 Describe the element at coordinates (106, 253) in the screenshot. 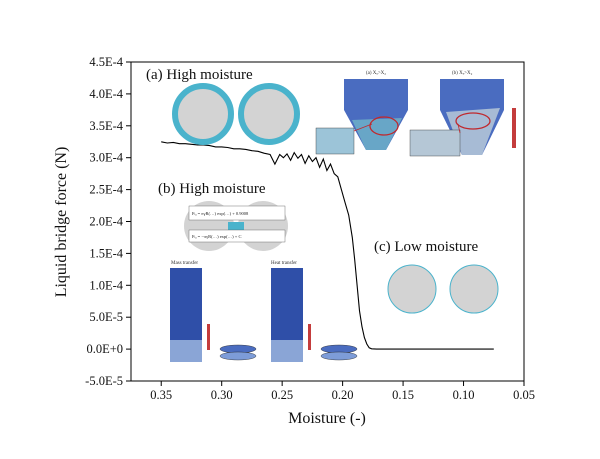

I see `y-tick-label: 1.5E-4` at that location.